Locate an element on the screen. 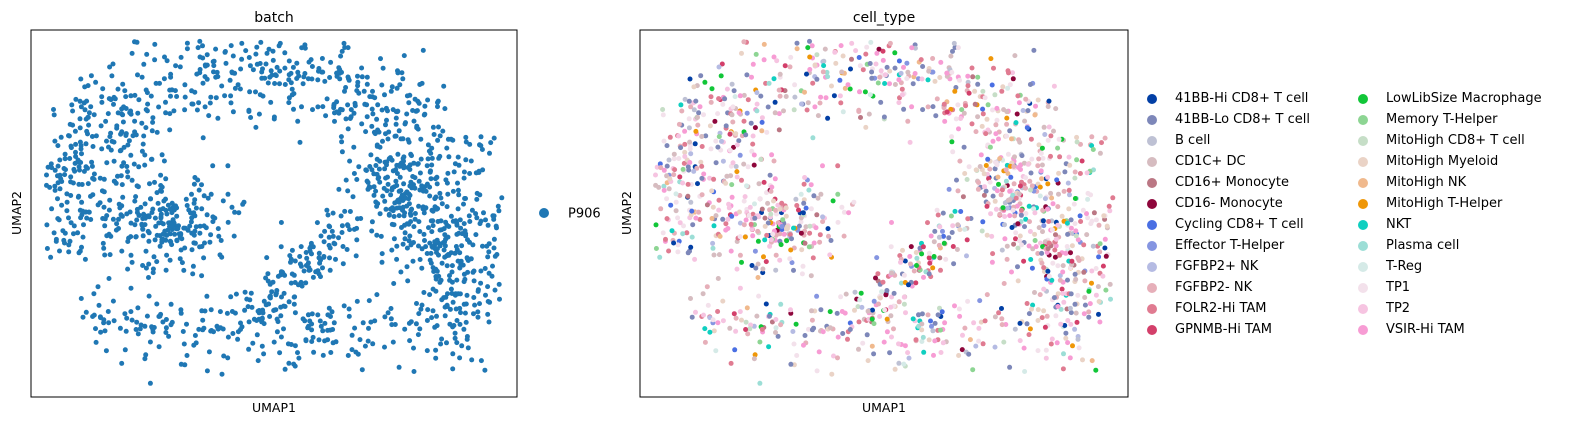 This screenshot has width=1582, height=429. legend-item: Effector T-Helper is located at coordinates (1228, 245).